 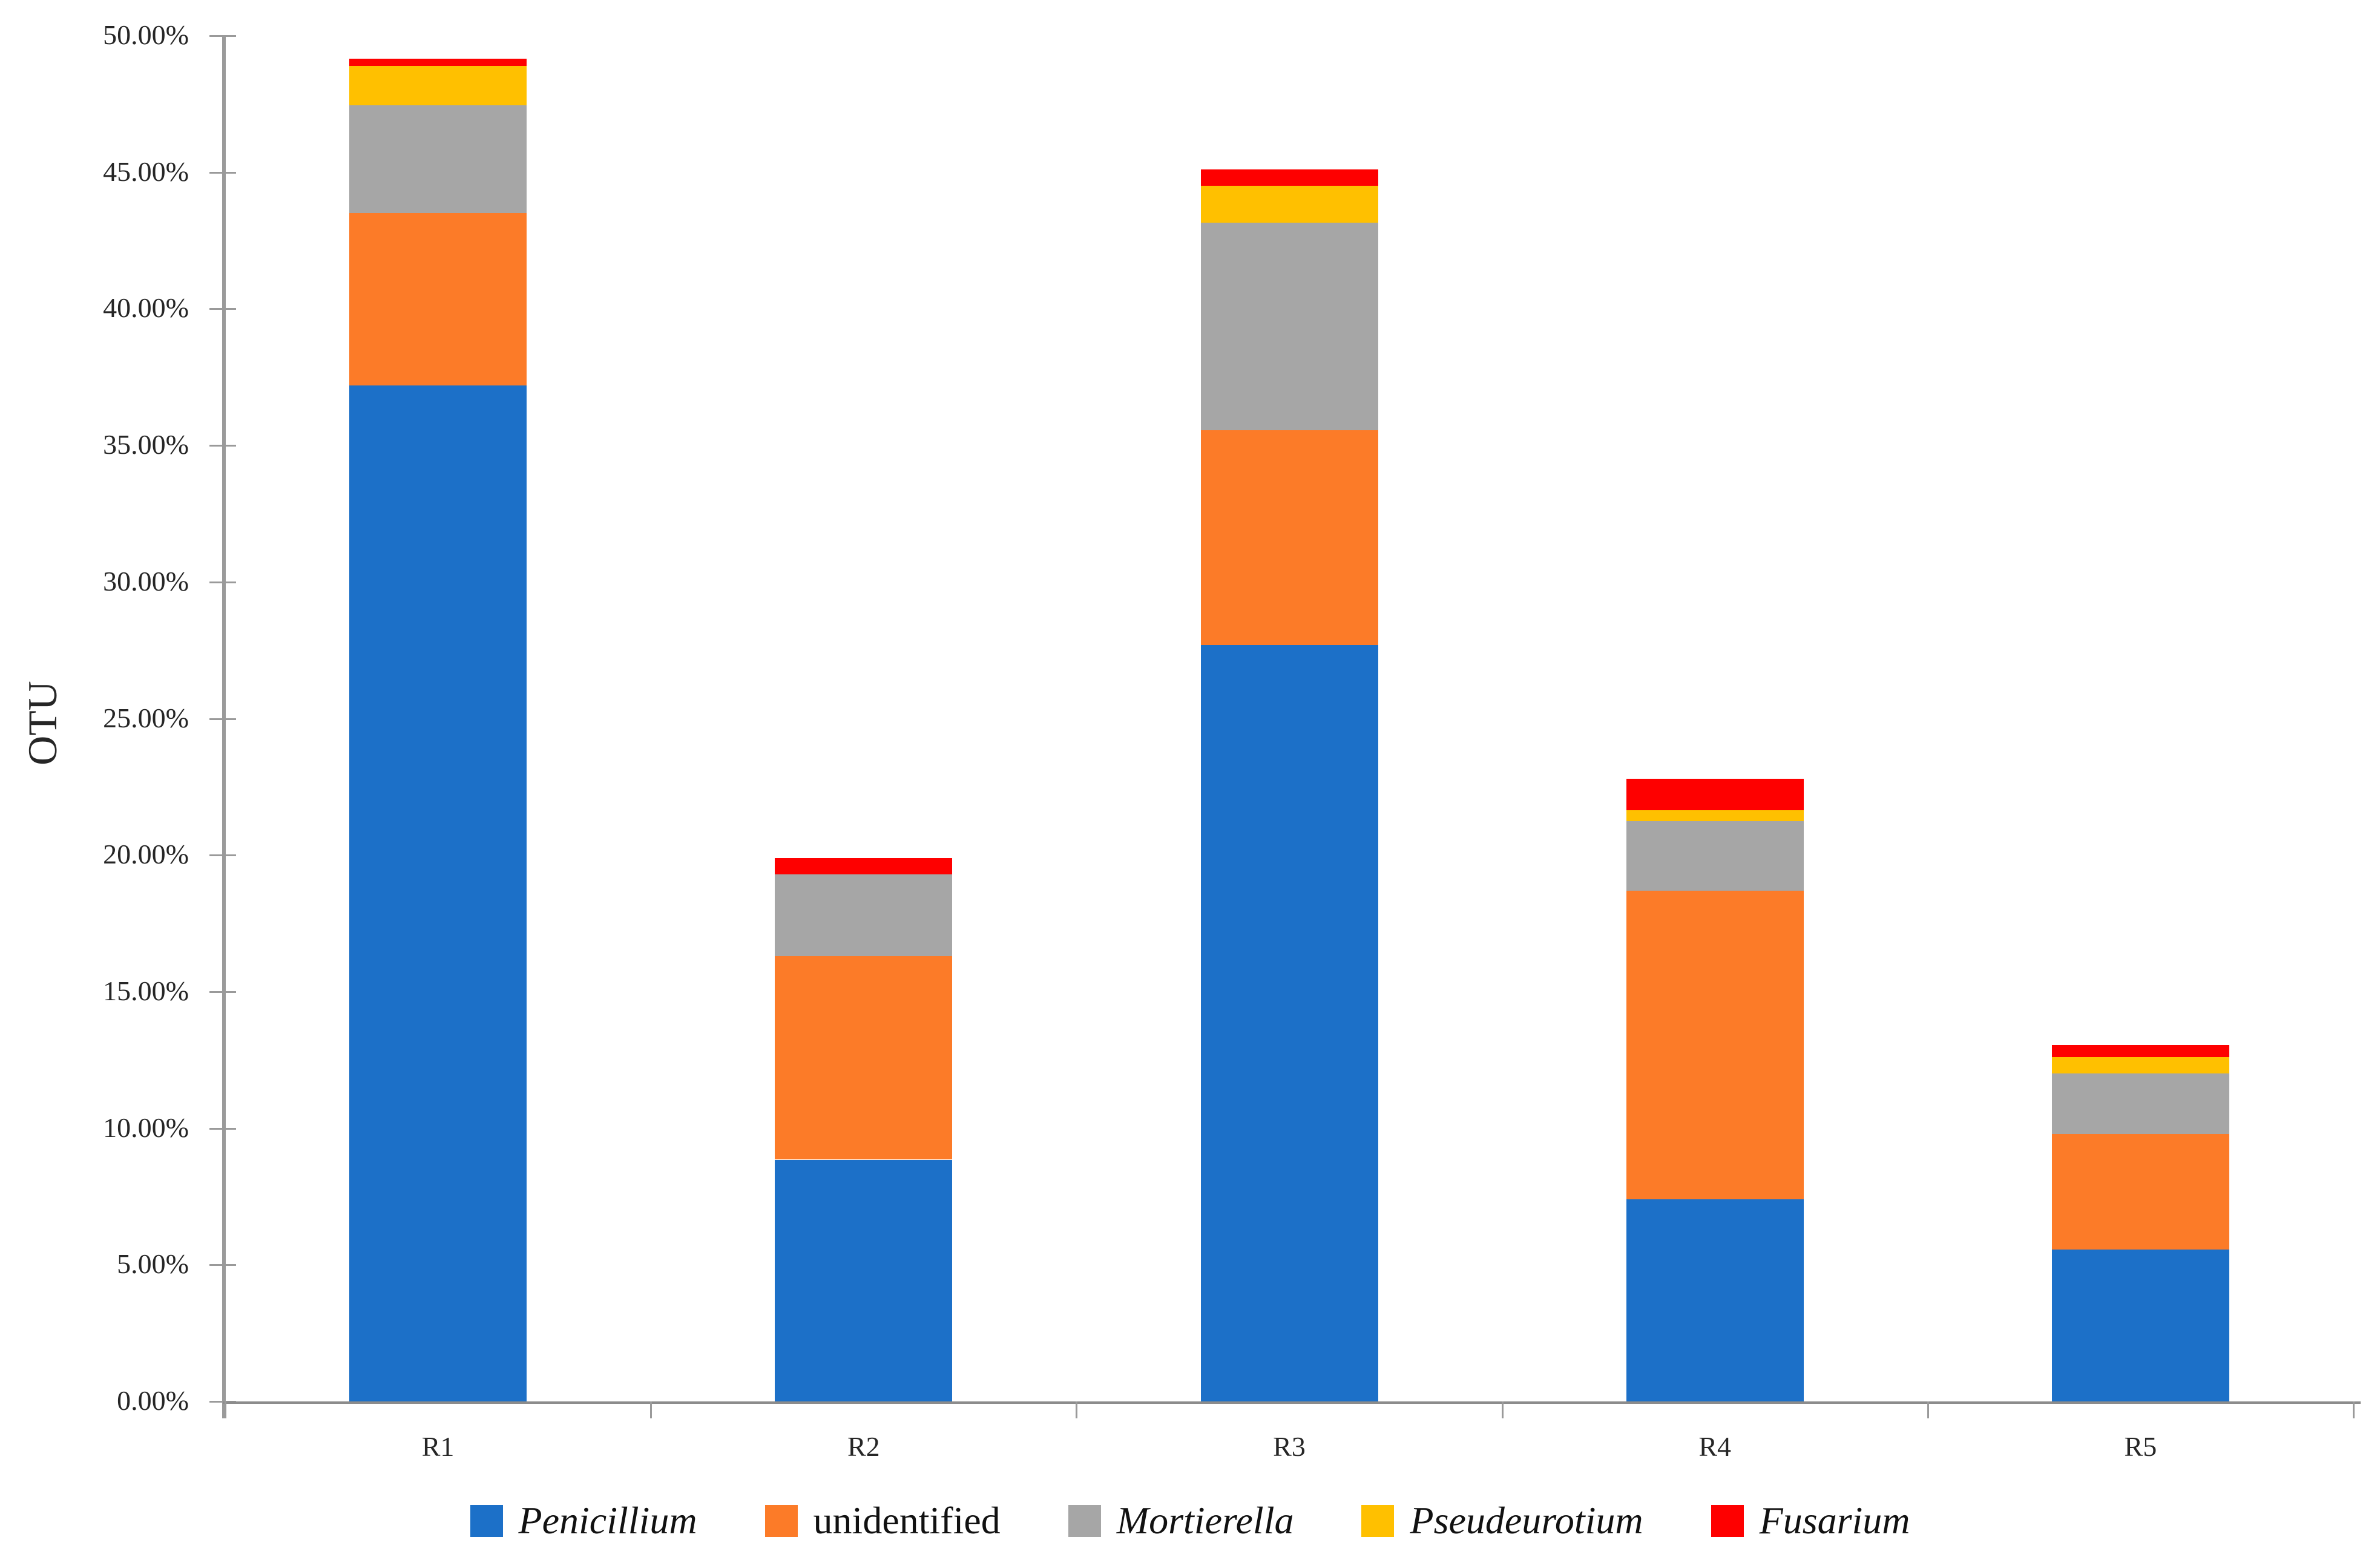 What do you see at coordinates (438, 893) in the screenshot?
I see `bar-segment-penicillium-r1` at bounding box center [438, 893].